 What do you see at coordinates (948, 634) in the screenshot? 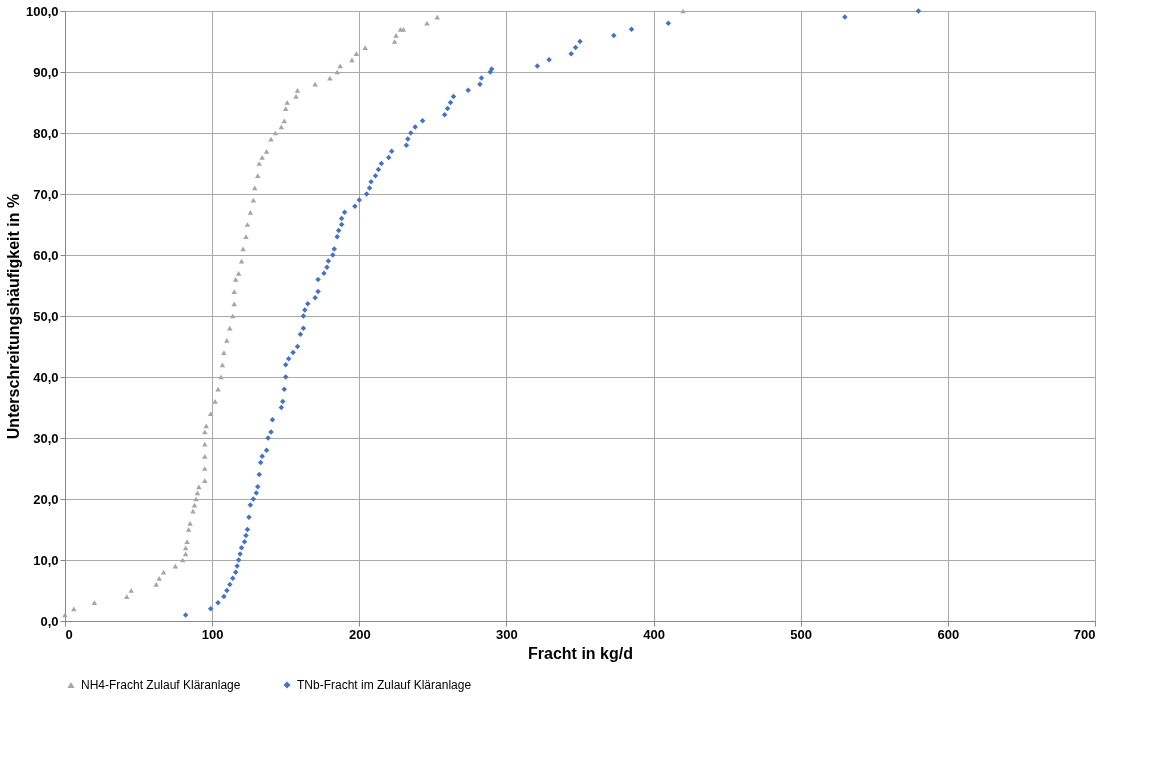
I see `x-tick-label: 600` at bounding box center [948, 634].